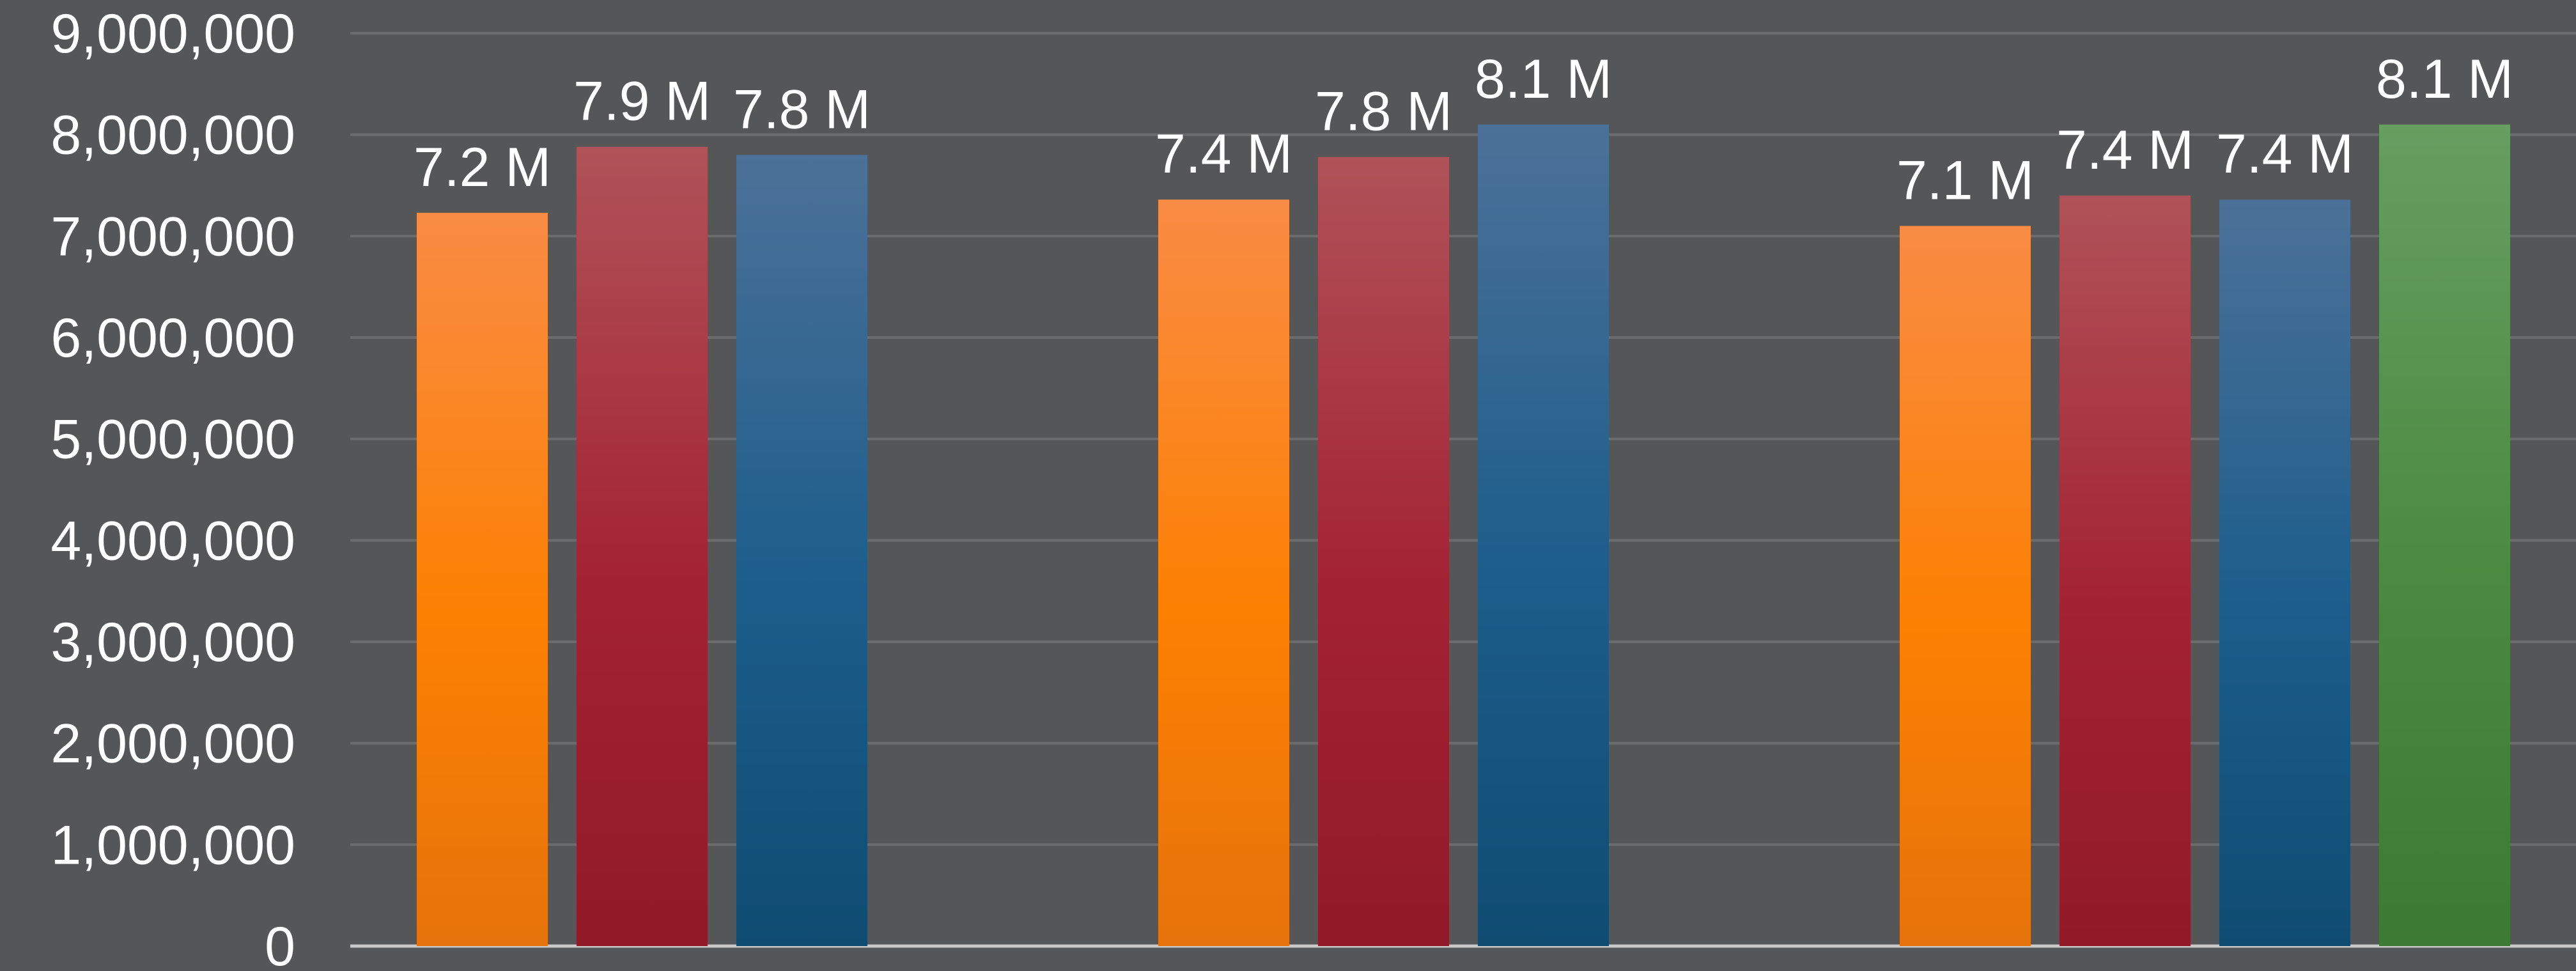 The image size is (2576, 971). I want to click on y-tick-label: 0, so click(280, 943).